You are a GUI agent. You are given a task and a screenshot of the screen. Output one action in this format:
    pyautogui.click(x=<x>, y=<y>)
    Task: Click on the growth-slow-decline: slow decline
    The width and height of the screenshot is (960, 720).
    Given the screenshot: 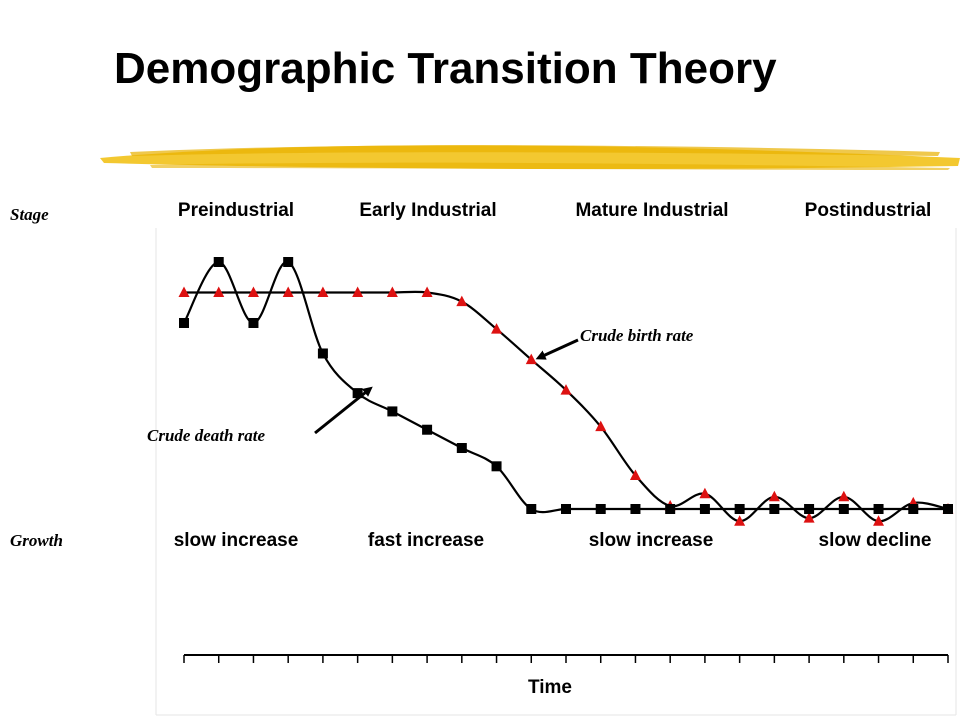 What is the action you would take?
    pyautogui.click(x=875, y=540)
    